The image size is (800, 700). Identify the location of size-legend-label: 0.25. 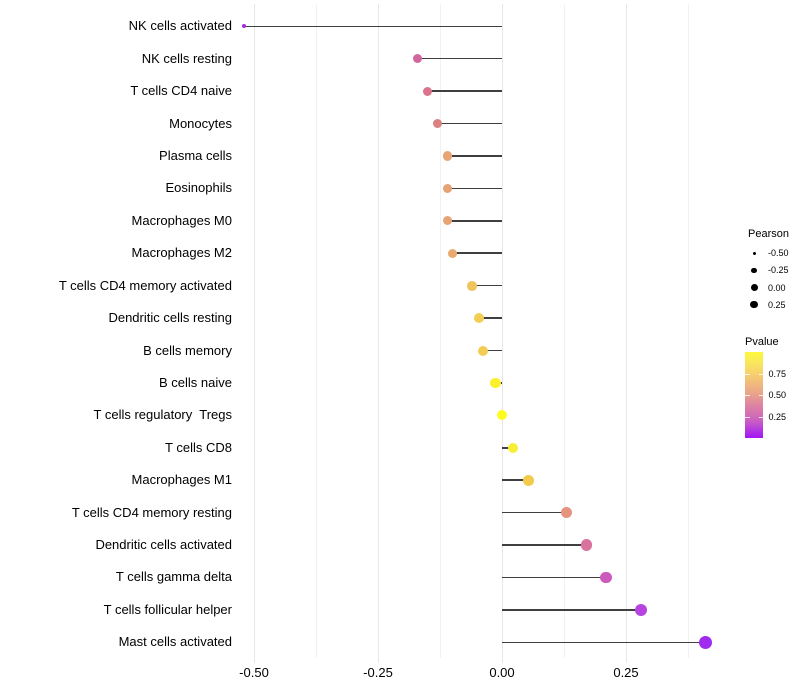
(777, 304).